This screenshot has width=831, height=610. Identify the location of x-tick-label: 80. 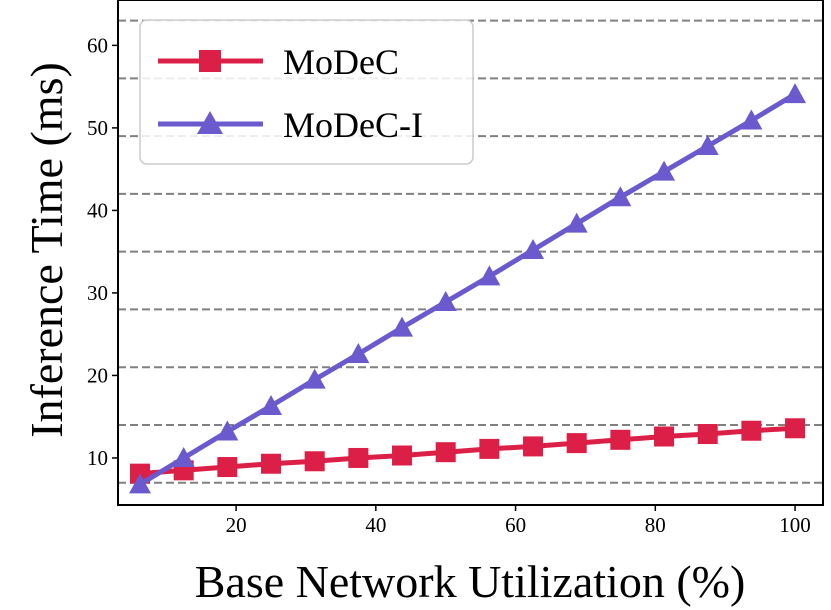
(655, 525).